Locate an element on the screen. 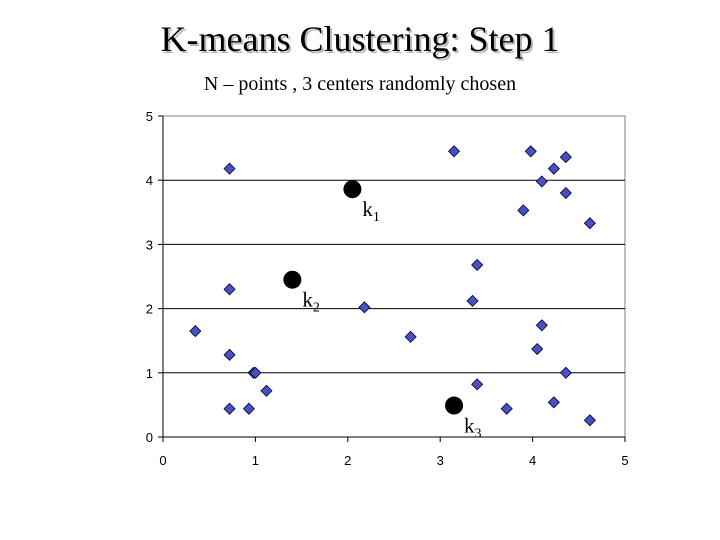  x-tick-label: 0 is located at coordinates (162, 460).